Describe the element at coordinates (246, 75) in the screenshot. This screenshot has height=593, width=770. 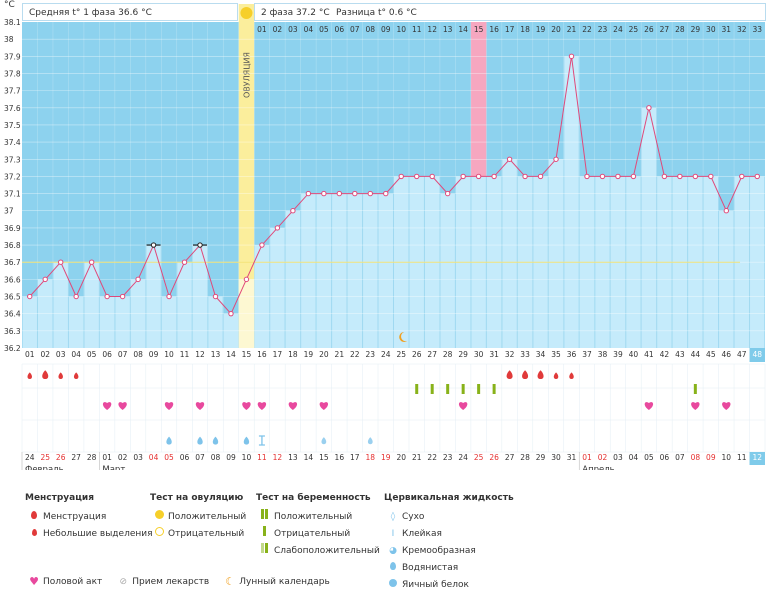
I see `ovulation-label: ОВУЛЯЦИЯ` at that location.